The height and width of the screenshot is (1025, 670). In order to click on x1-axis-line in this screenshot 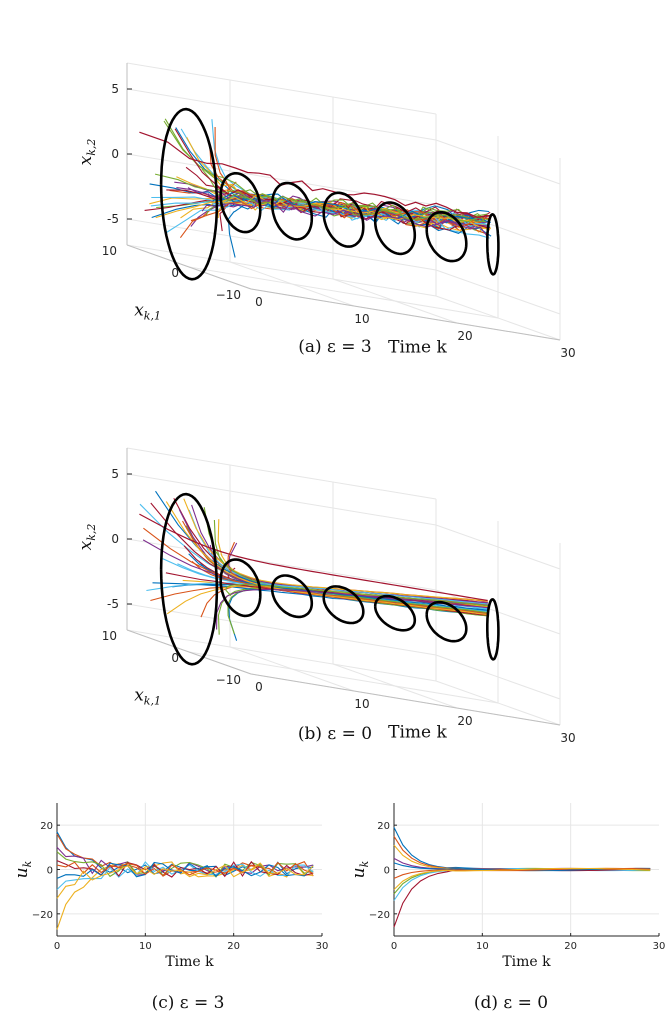, I will do `click(189, 652)`.